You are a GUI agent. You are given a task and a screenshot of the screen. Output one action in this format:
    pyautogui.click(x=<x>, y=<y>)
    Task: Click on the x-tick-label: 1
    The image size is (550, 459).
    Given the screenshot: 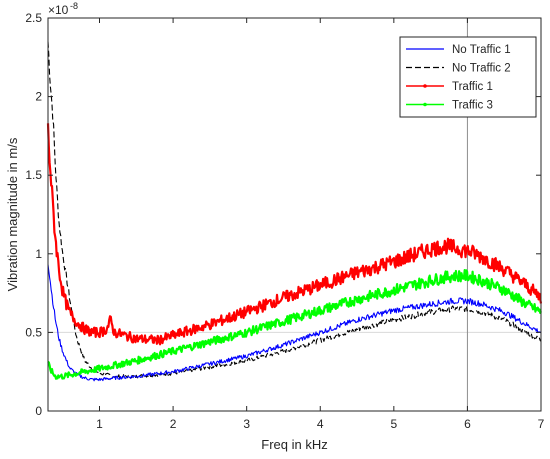 What is the action you would take?
    pyautogui.click(x=99, y=424)
    